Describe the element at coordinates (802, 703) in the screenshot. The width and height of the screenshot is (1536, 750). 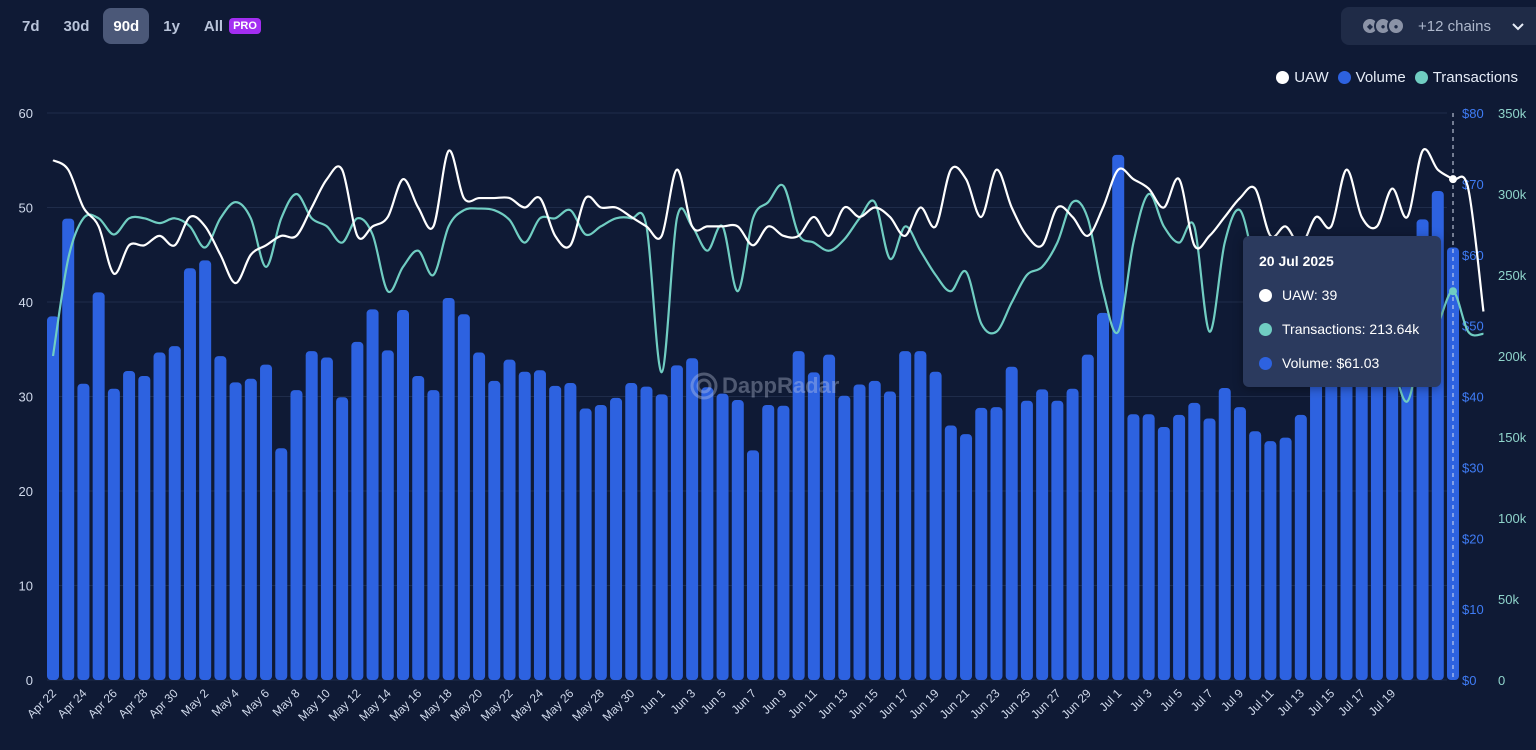
I see `x-tick-label: Jun 11` at that location.